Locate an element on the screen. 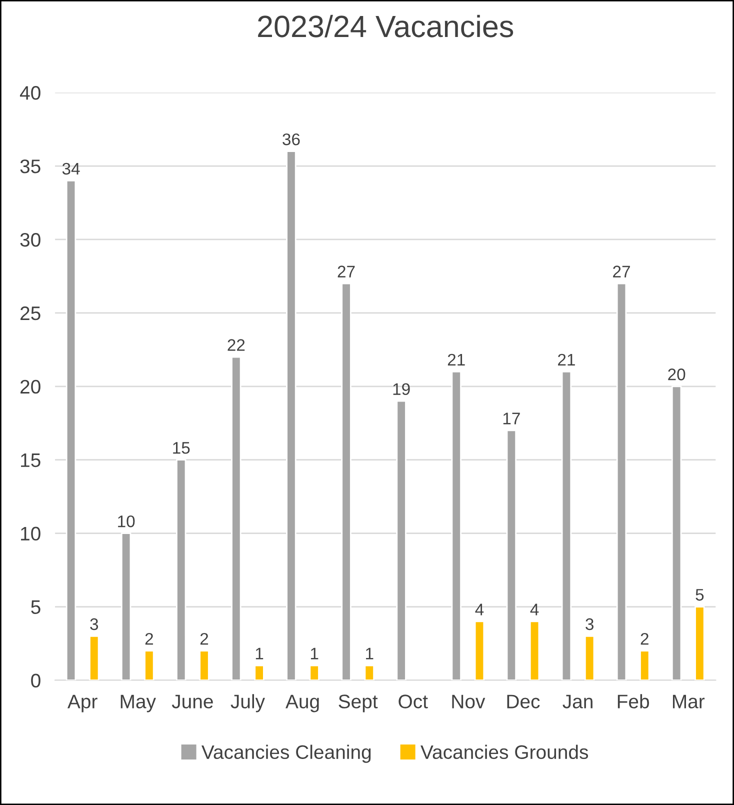 The height and width of the screenshot is (805, 734). data-label: 5 is located at coordinates (700, 595).